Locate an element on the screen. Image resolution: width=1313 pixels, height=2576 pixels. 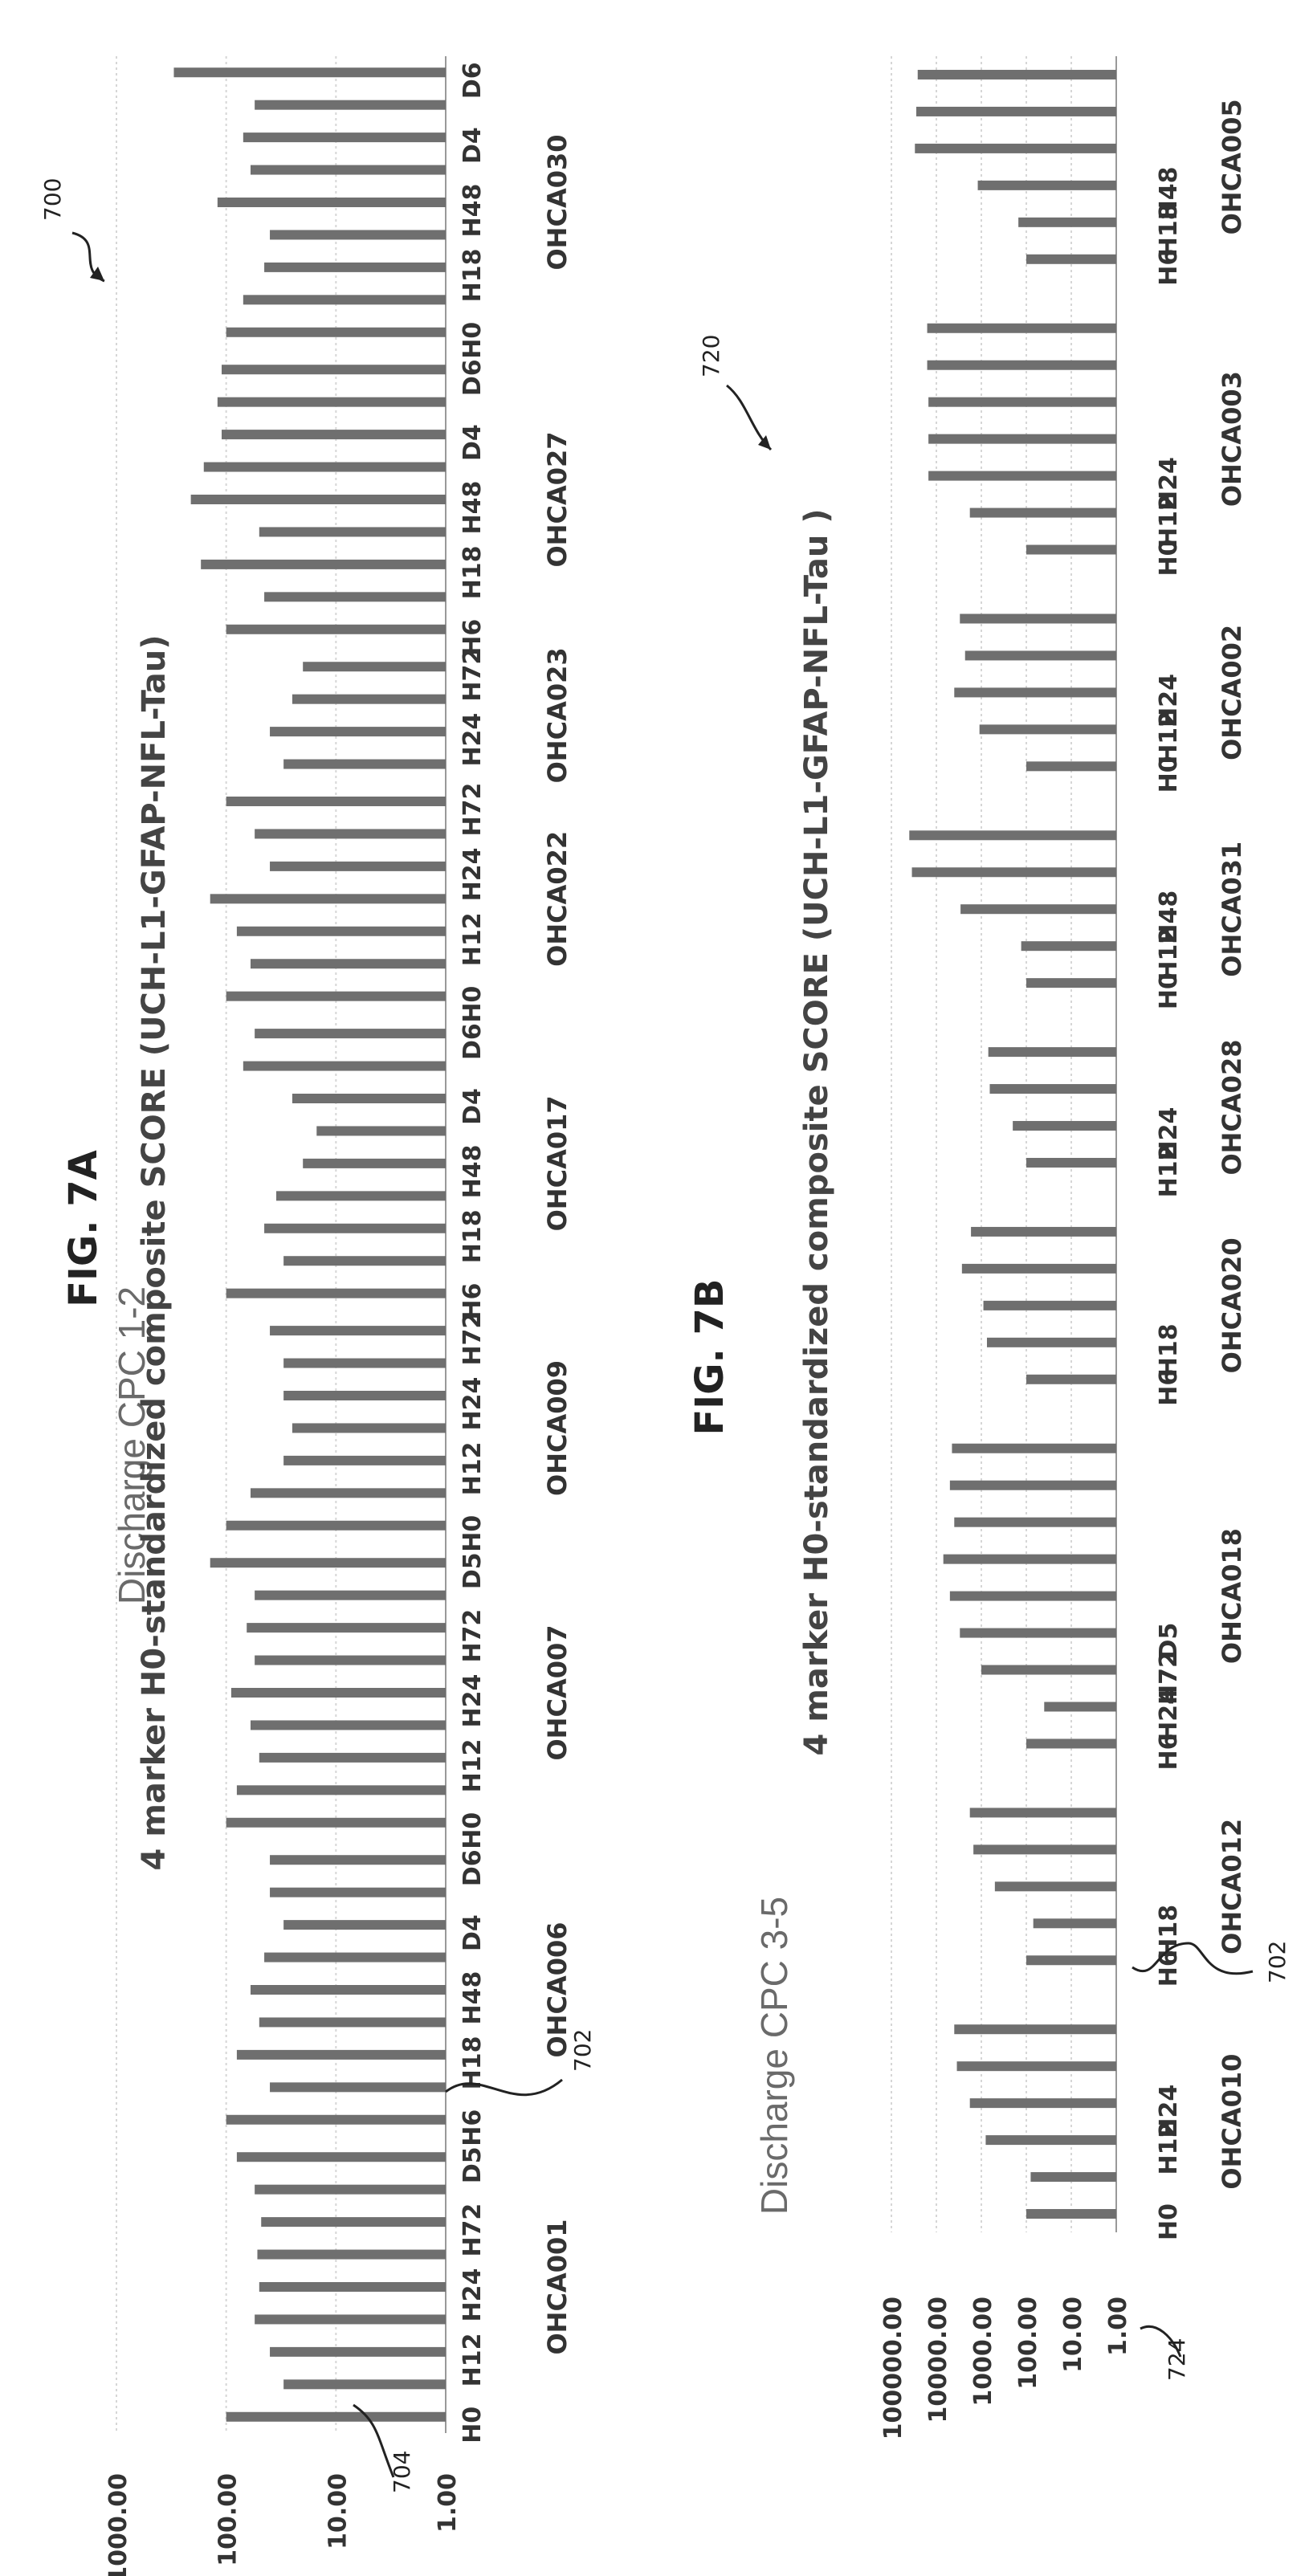
group-label: OHCA023 is located at coordinates (557, 715).